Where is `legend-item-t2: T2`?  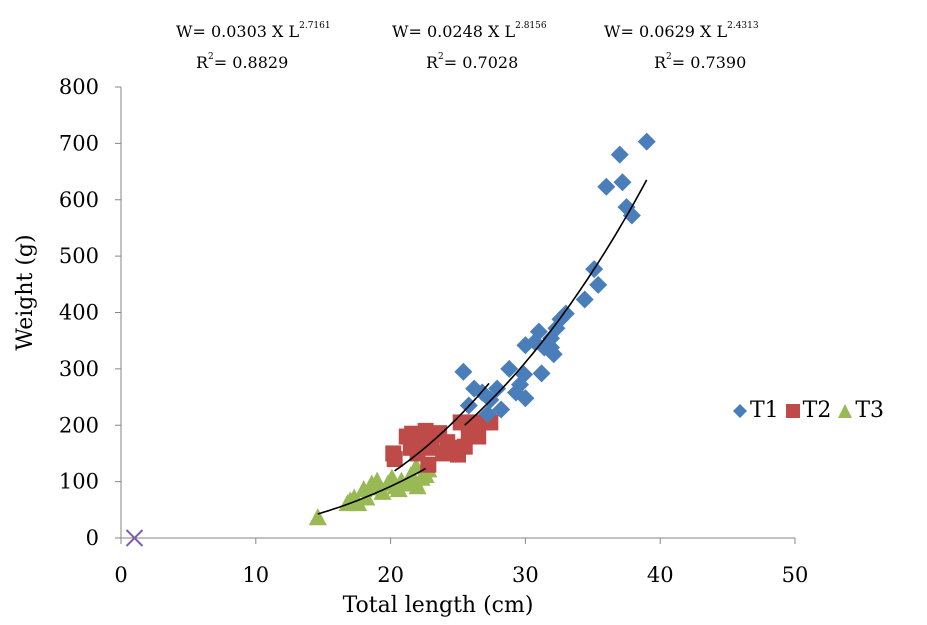 legend-item-t2: T2 is located at coordinates (808, 410).